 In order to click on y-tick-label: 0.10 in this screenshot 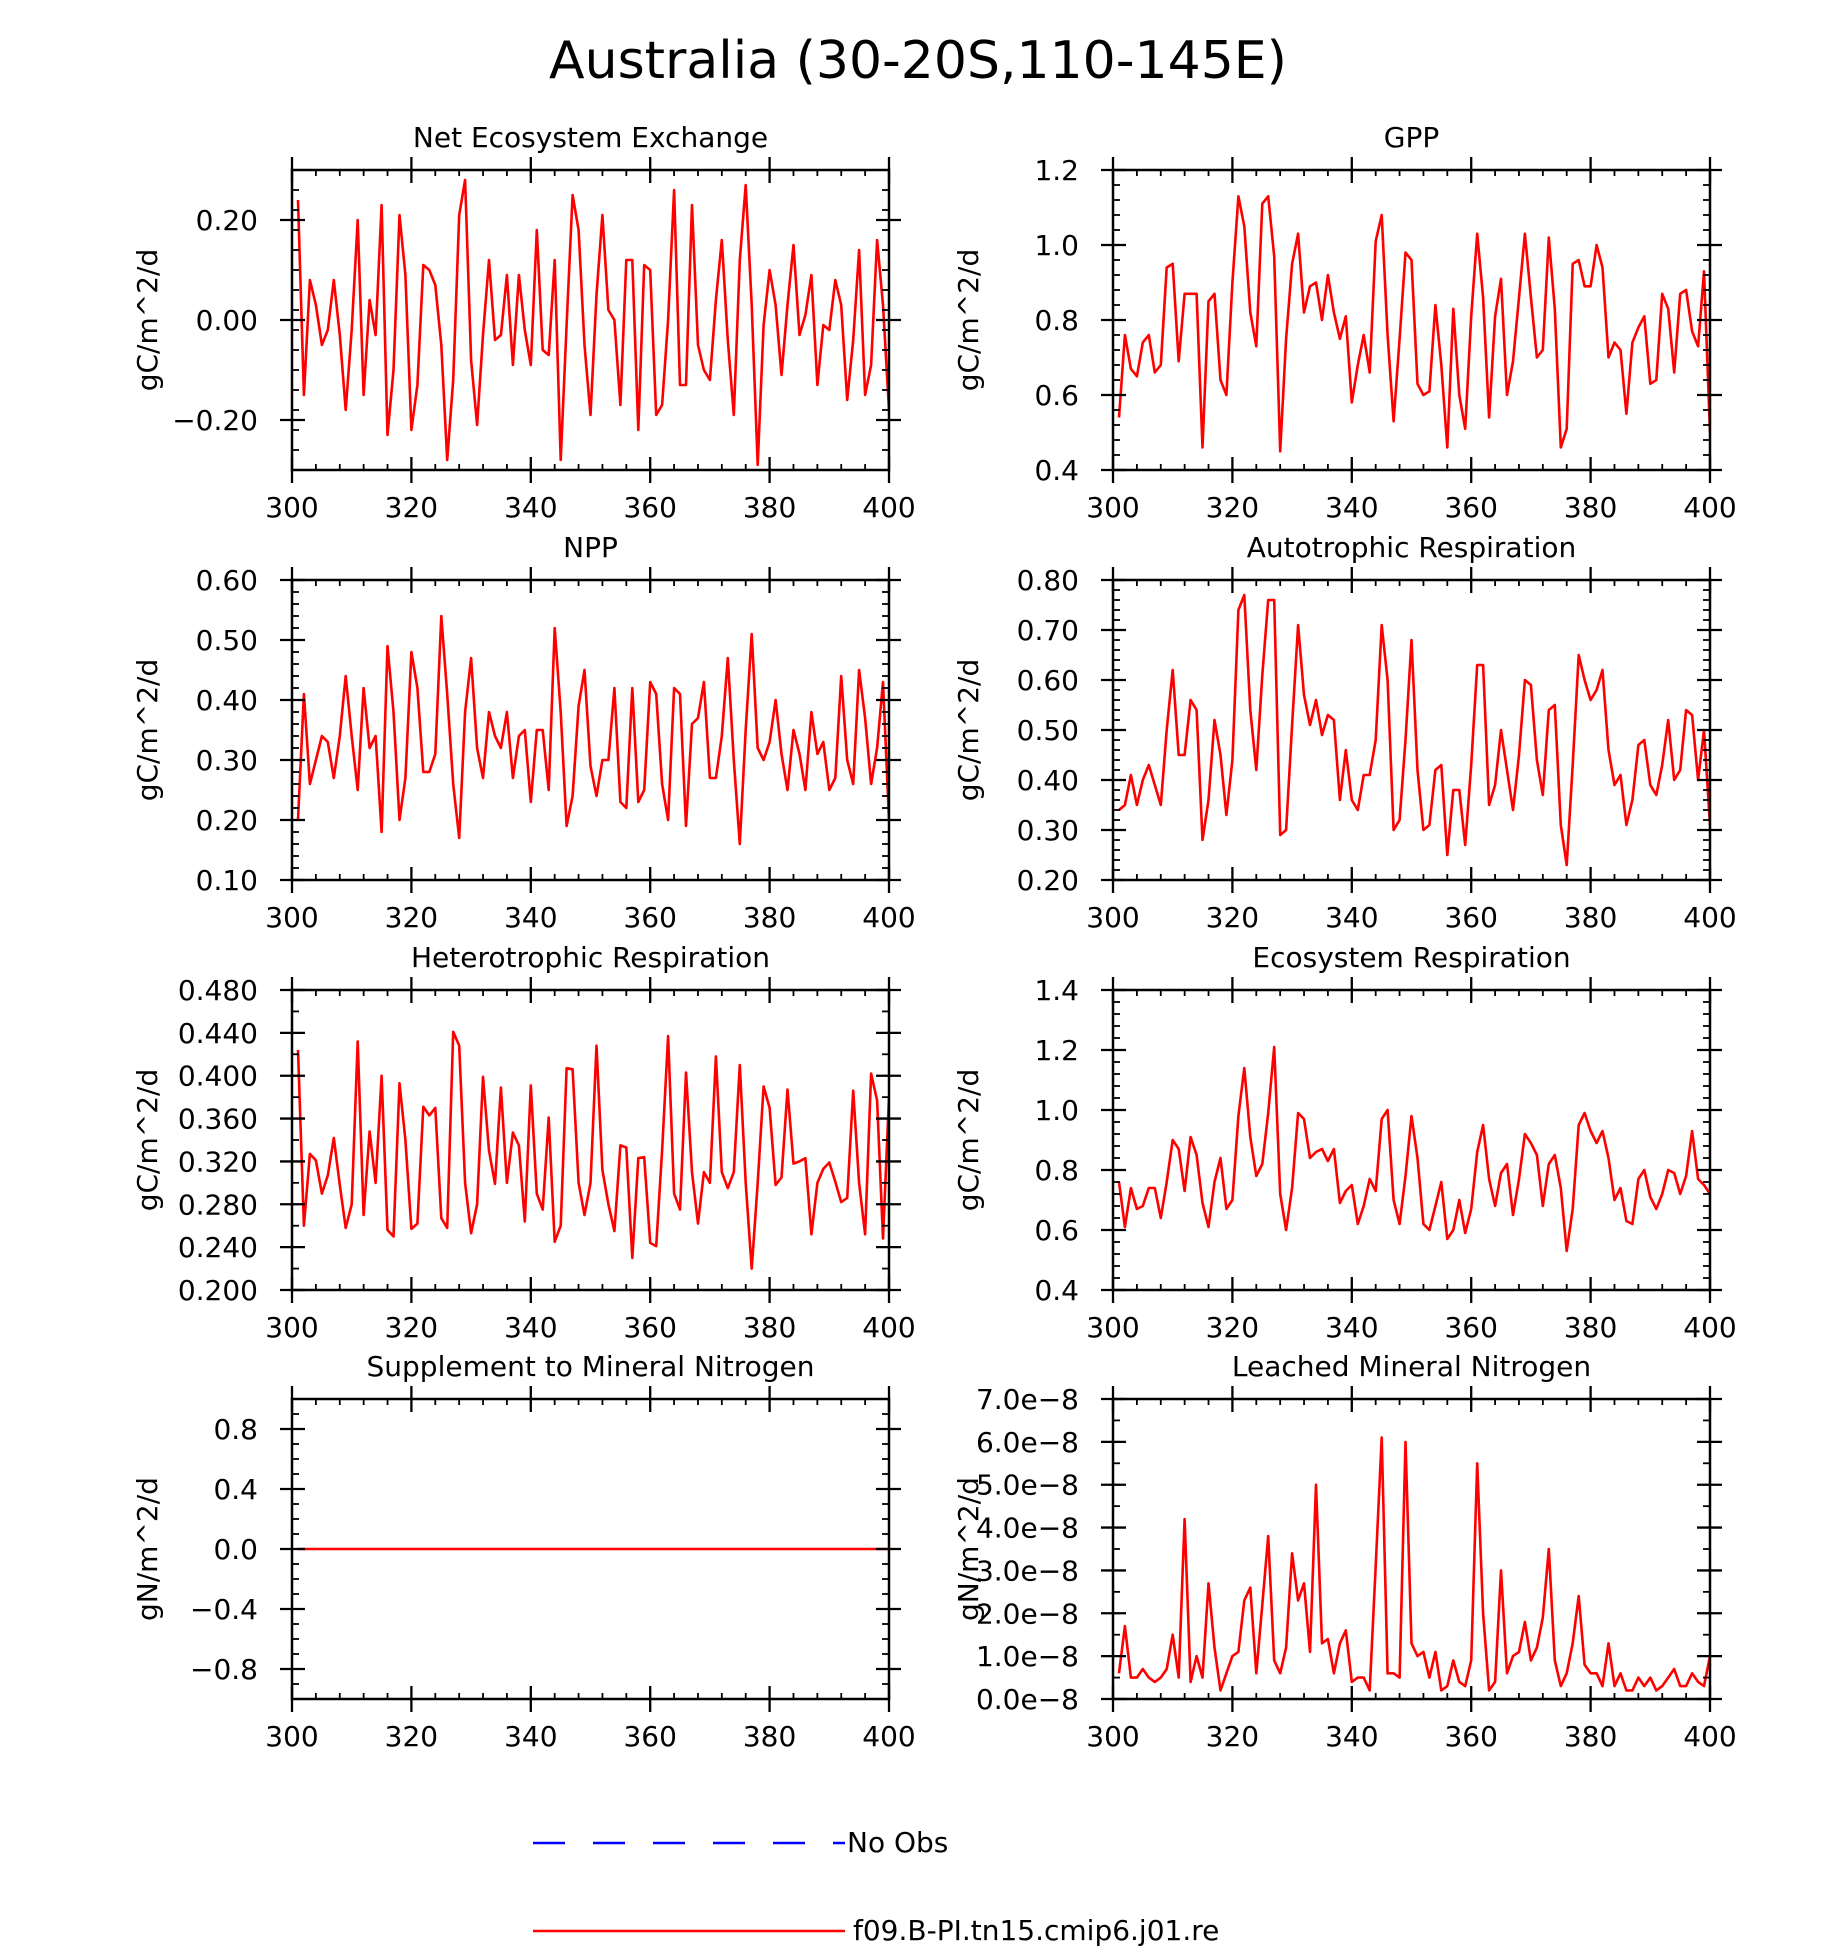, I will do `click(227, 880)`.